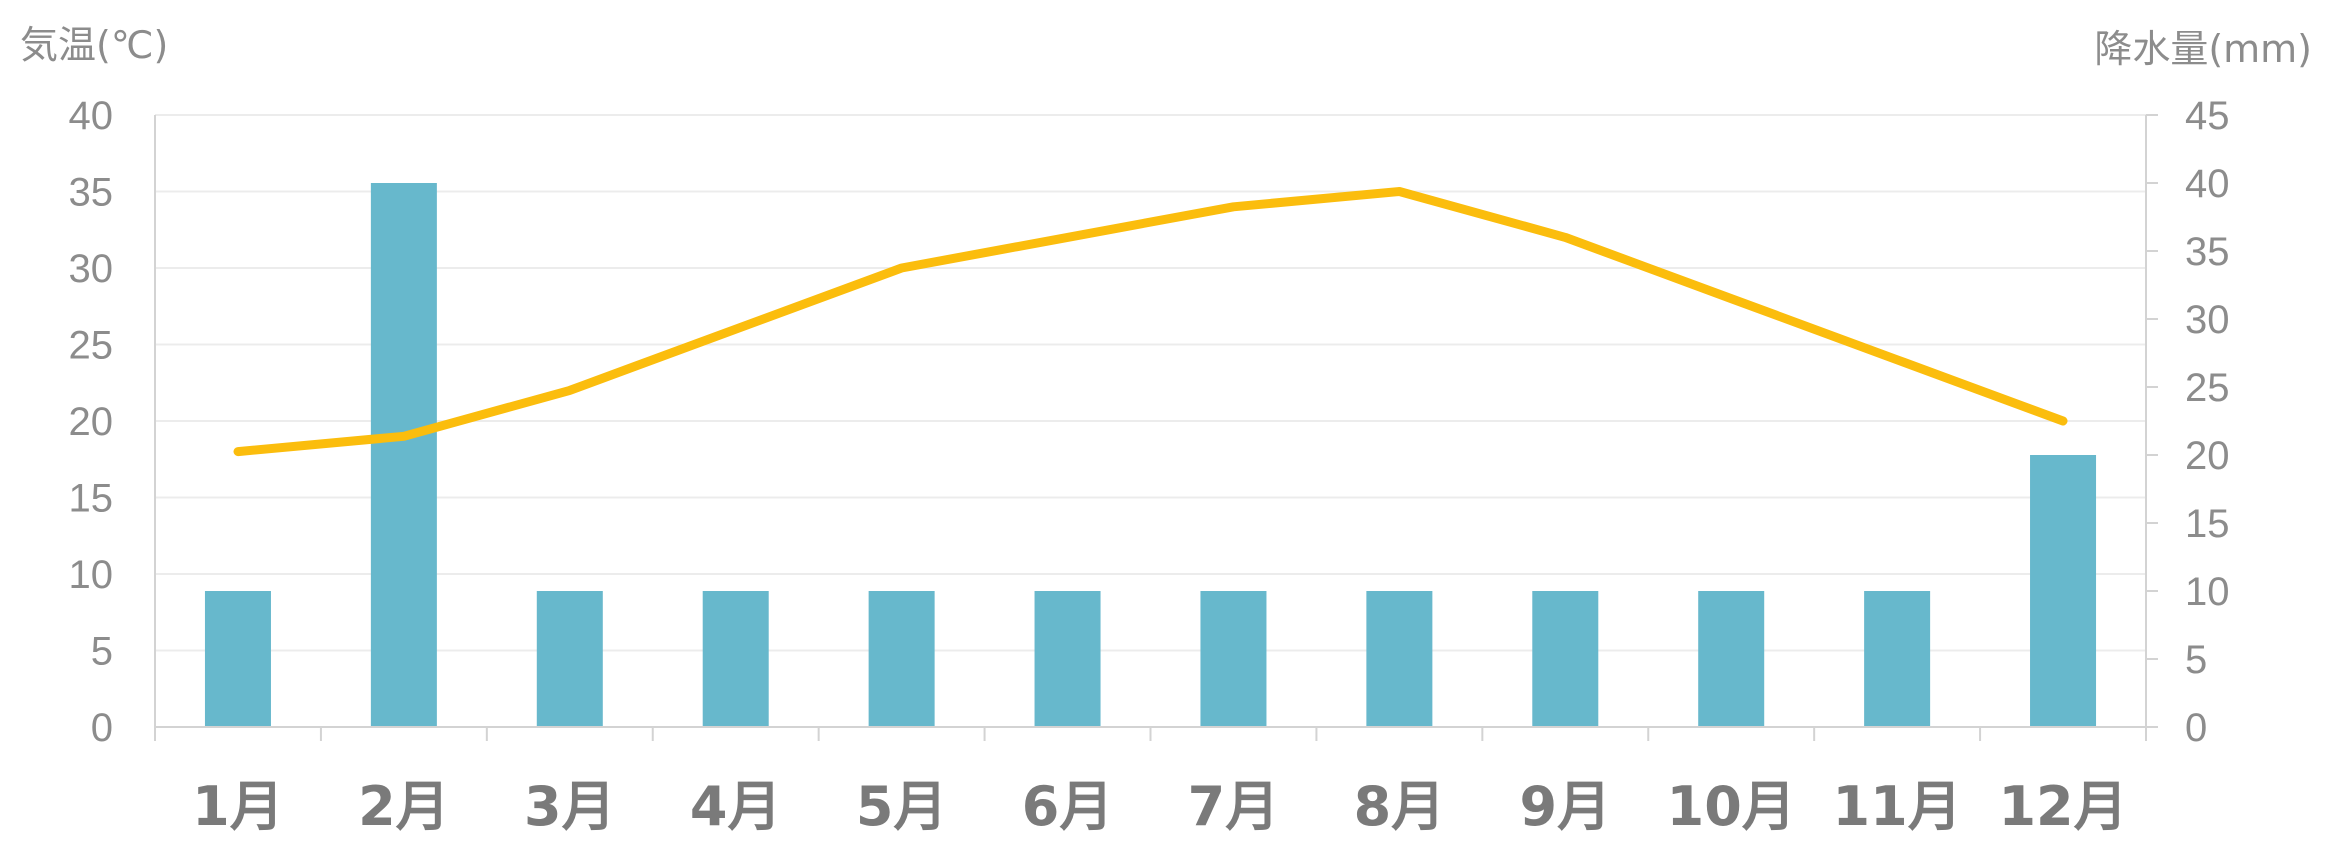  Describe the element at coordinates (902, 806) in the screenshot. I see `category-label: 5月` at that location.